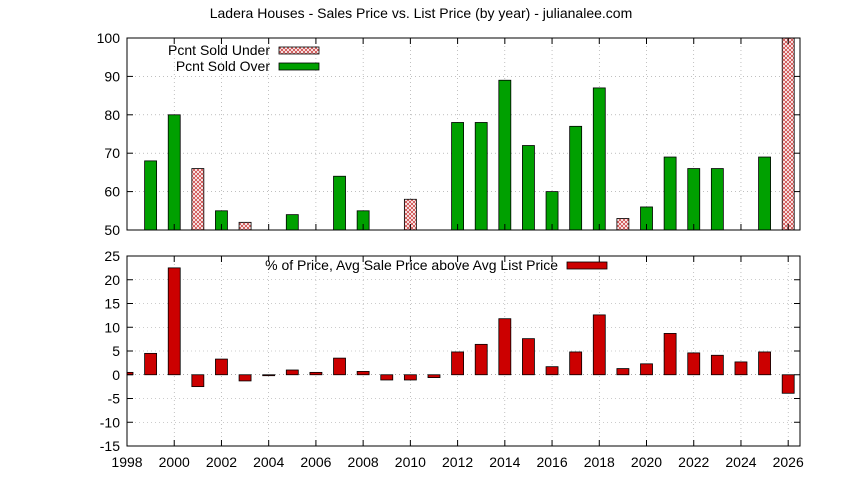  Describe the element at coordinates (114, 399) in the screenshot. I see `y-tick-label: -5` at that location.